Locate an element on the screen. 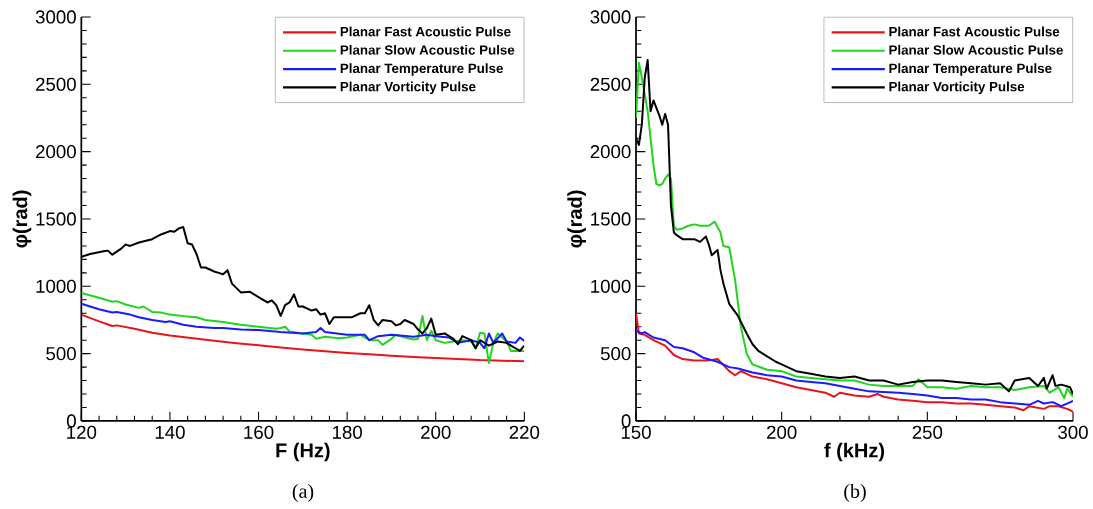 This screenshot has height=509, width=1093. x-tick-label: 180 is located at coordinates (347, 432).